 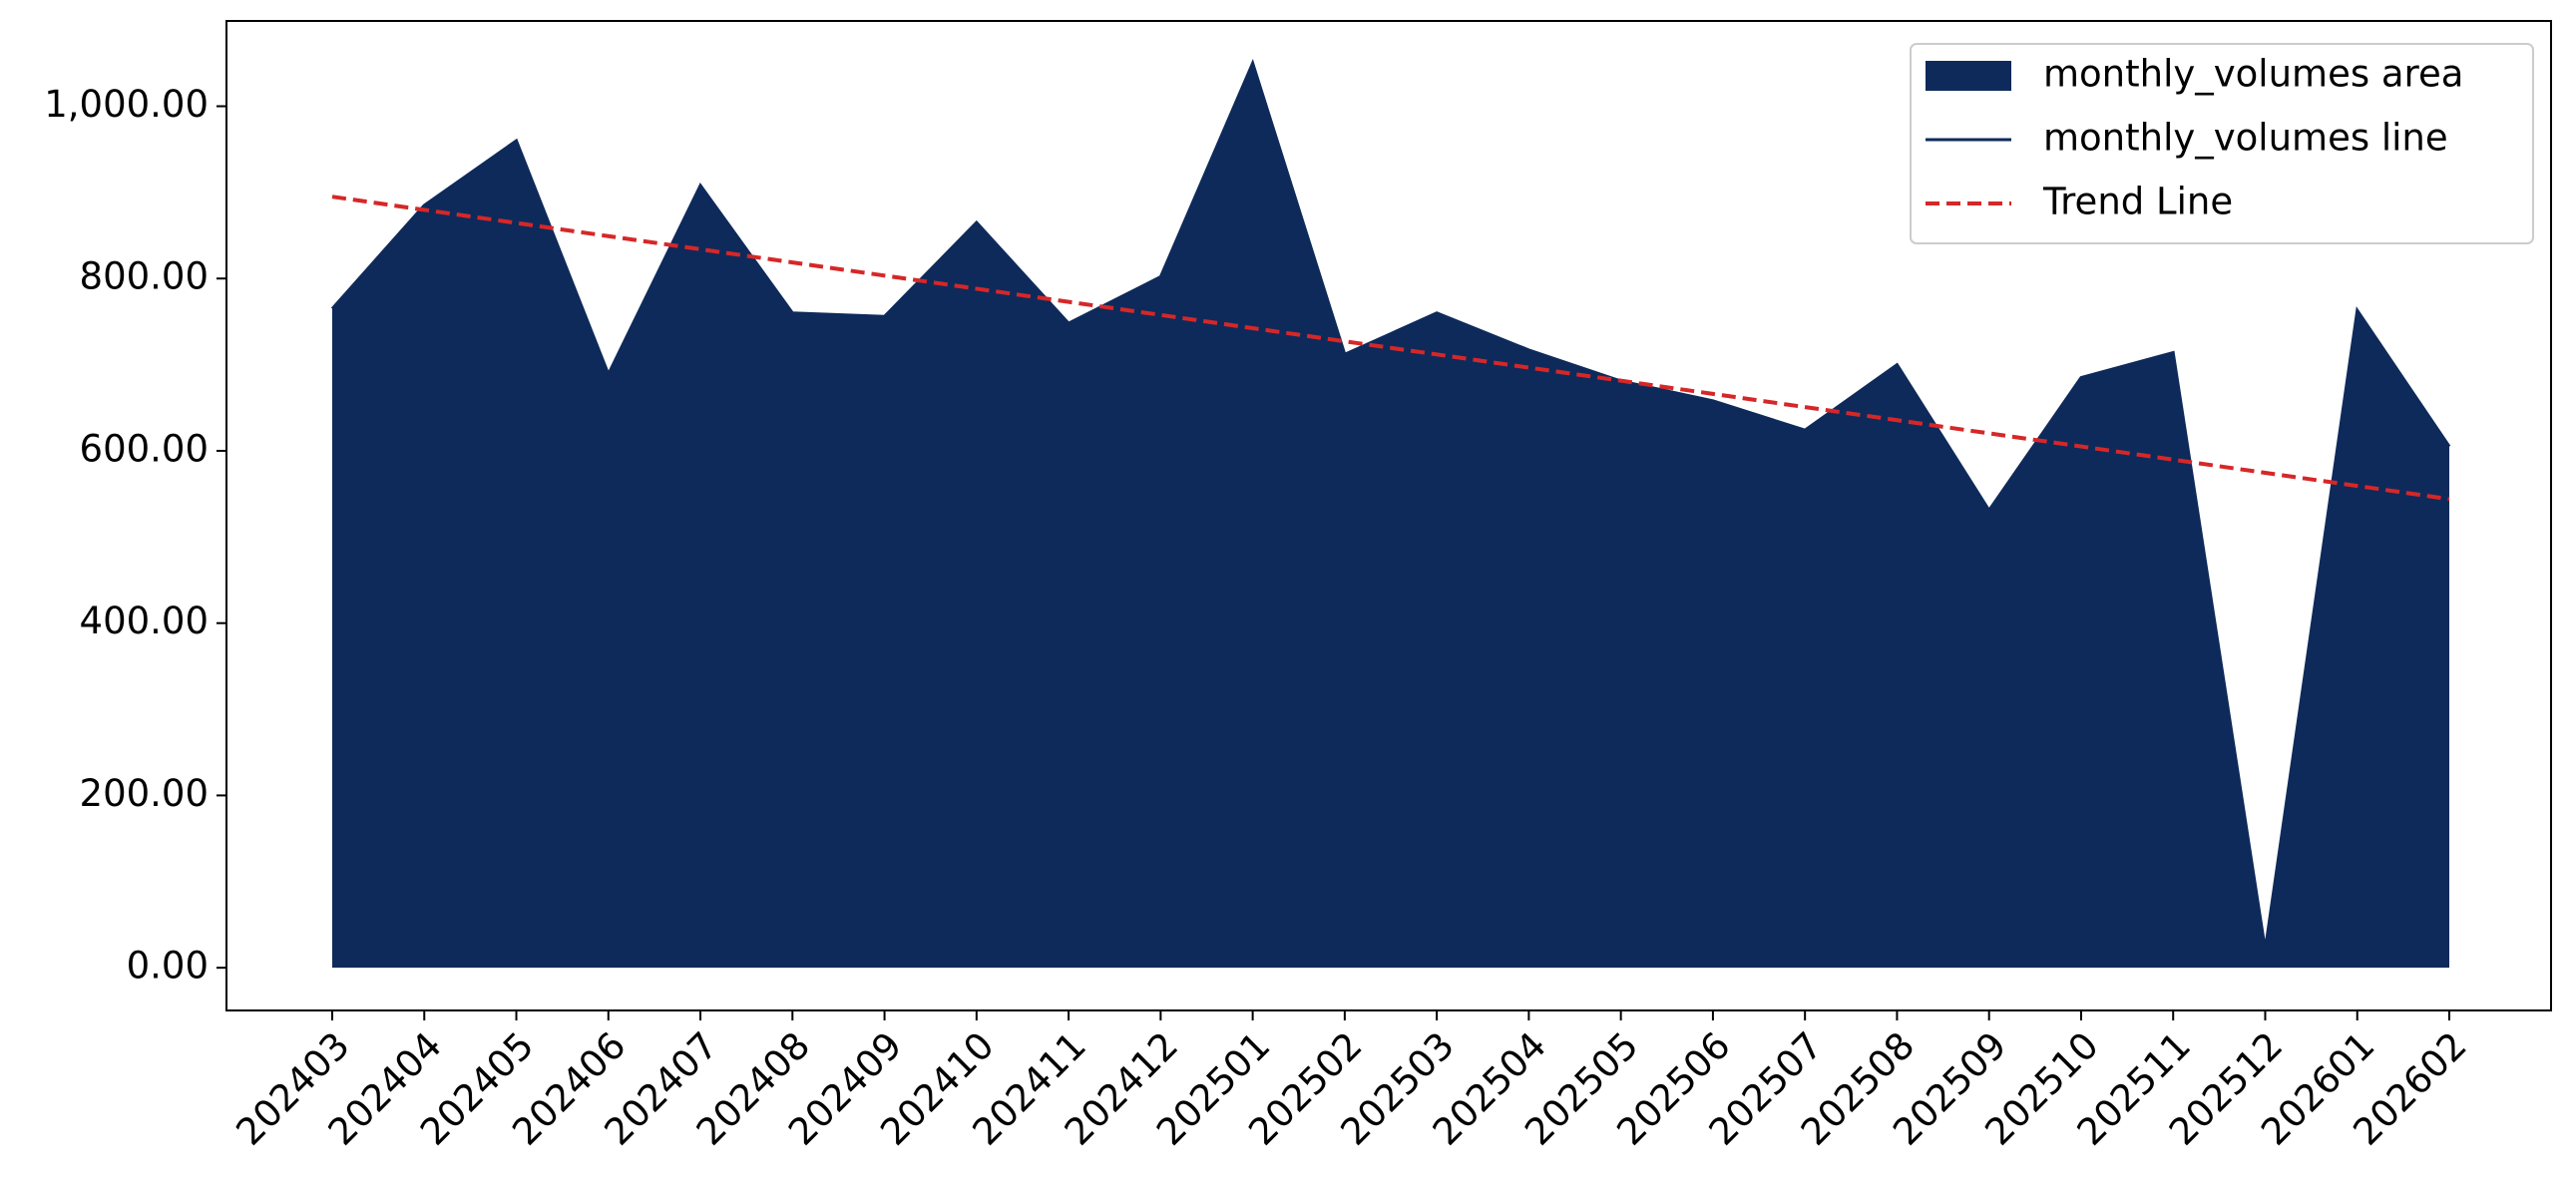 What do you see at coordinates (144, 793) in the screenshot?
I see `y-tick-label: 200.00` at bounding box center [144, 793].